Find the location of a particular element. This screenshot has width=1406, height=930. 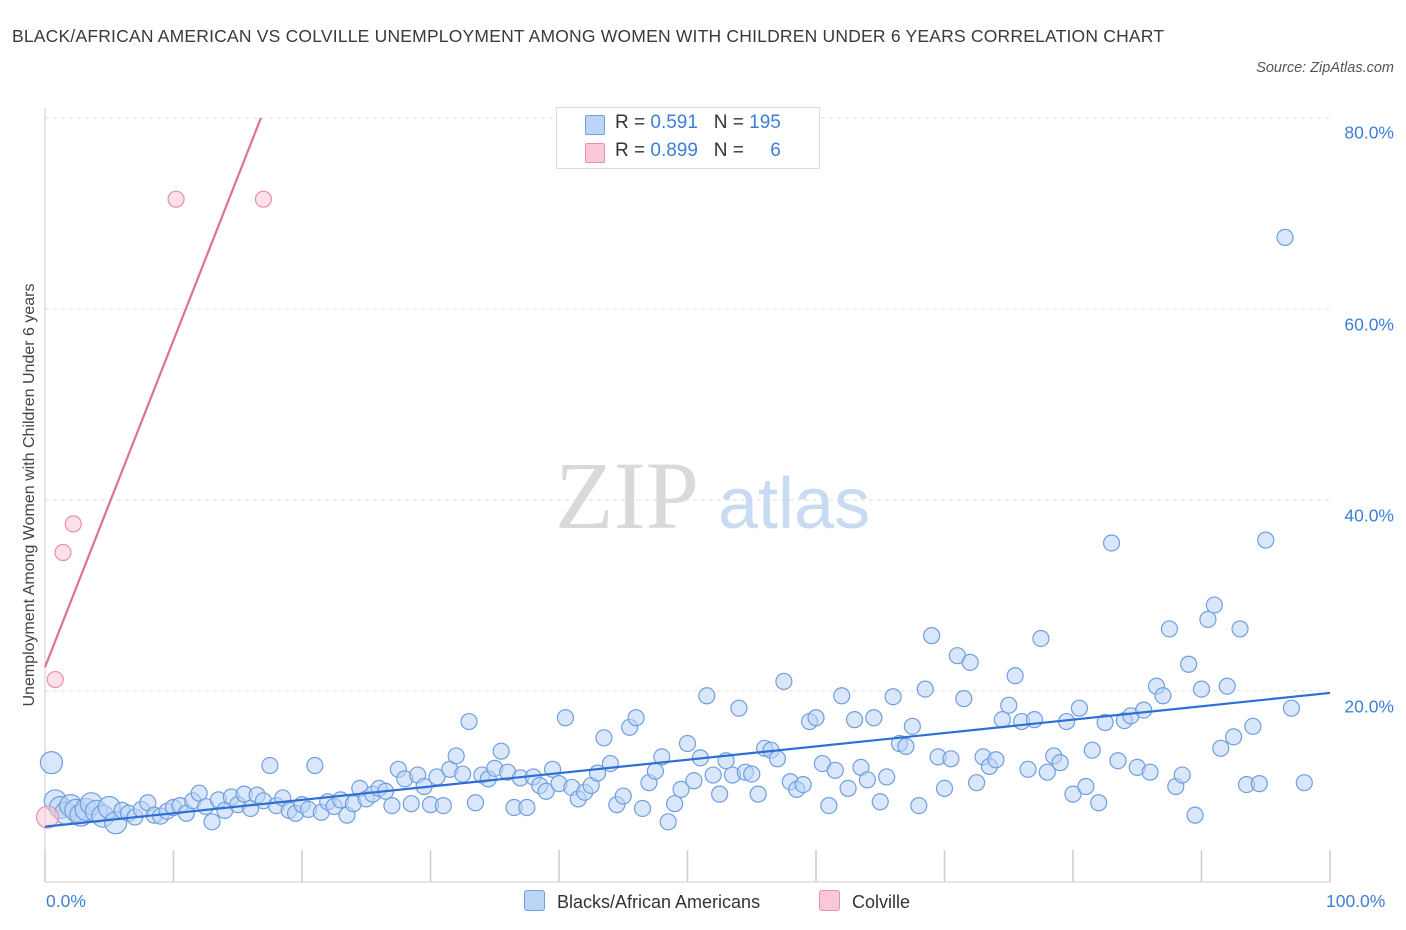

bottom-legend-colville: Colville is located at coordinates (864, 901).